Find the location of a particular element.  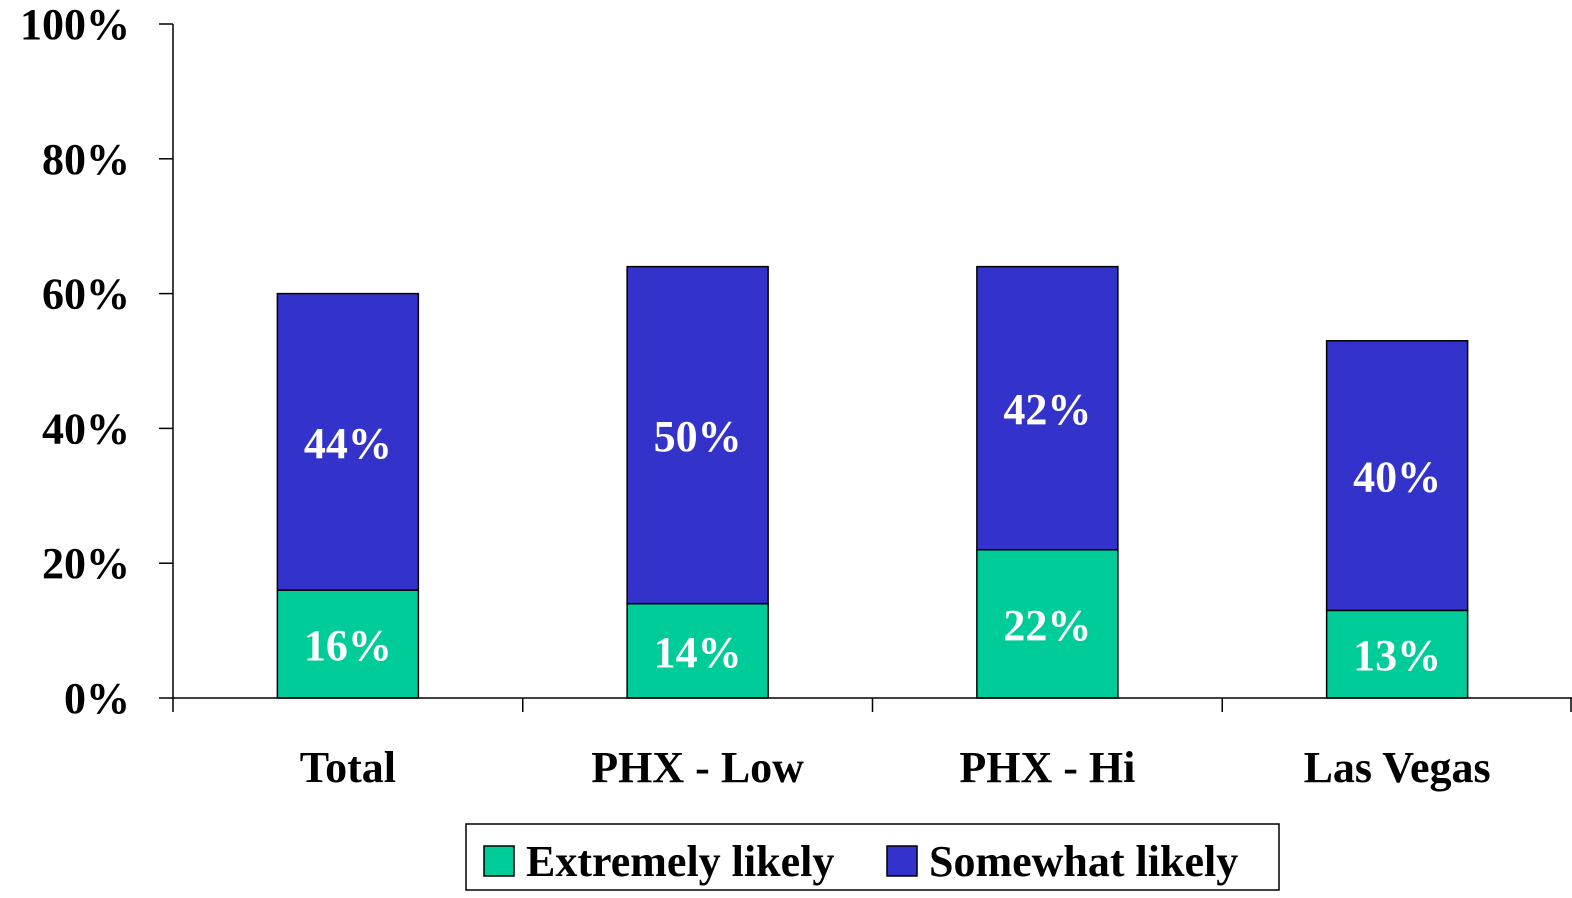

data-label: 22% is located at coordinates (1047, 625).